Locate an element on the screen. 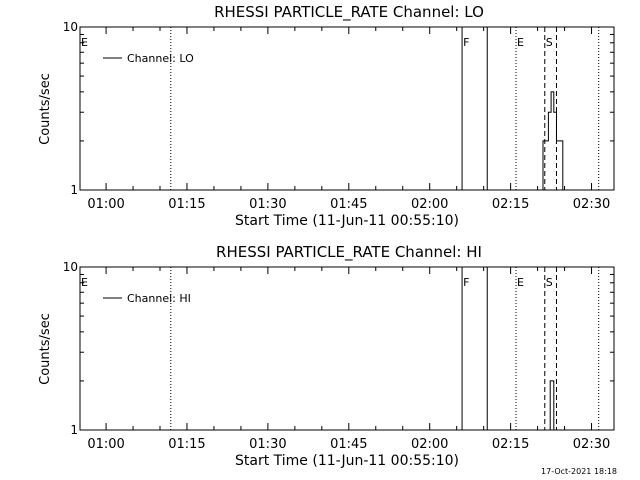 This screenshot has width=640, height=480. legend-entry: Channel: HI is located at coordinates (159, 298).